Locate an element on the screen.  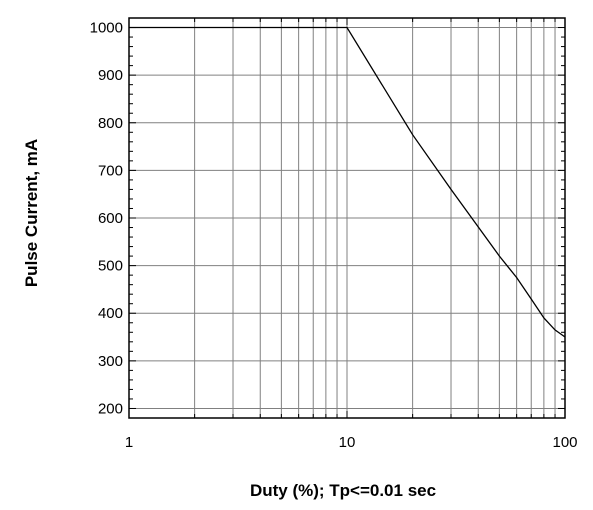
y-axis-title: Pulse Current, mA is located at coordinates (31, 213).